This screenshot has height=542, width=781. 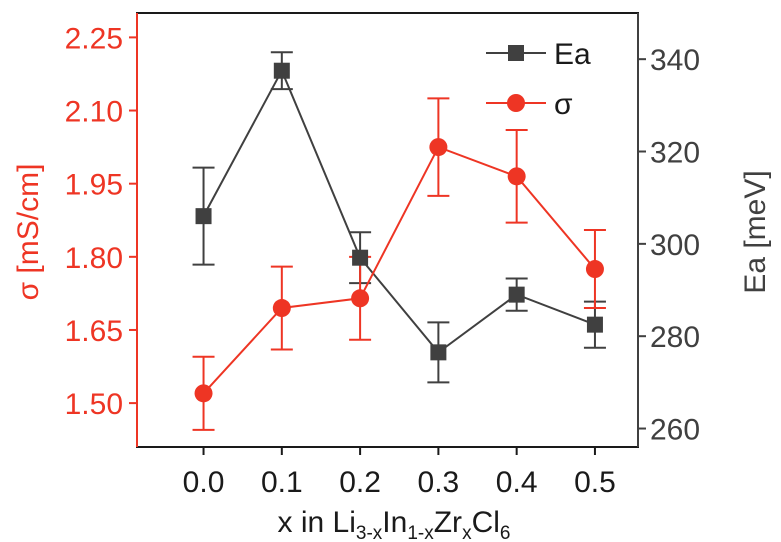 I want to click on legend-ea-label: Ea, so click(x=572, y=54).